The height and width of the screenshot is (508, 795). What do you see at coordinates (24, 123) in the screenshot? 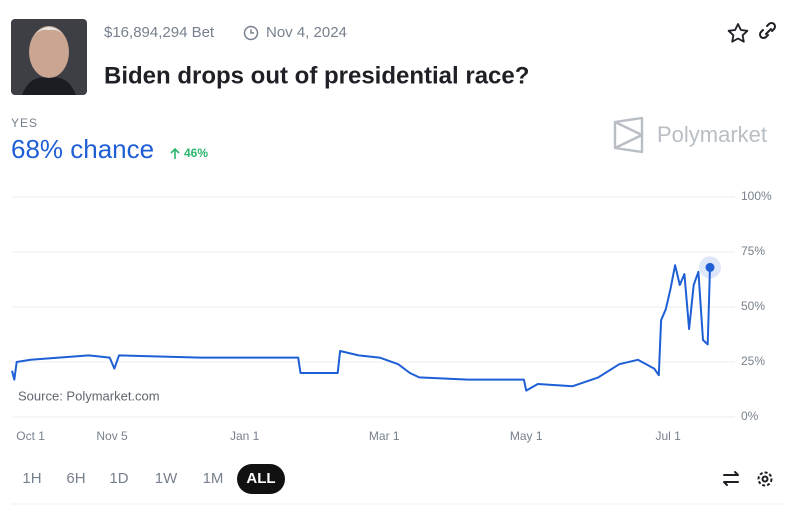
I see `outcome-label: YES` at bounding box center [24, 123].